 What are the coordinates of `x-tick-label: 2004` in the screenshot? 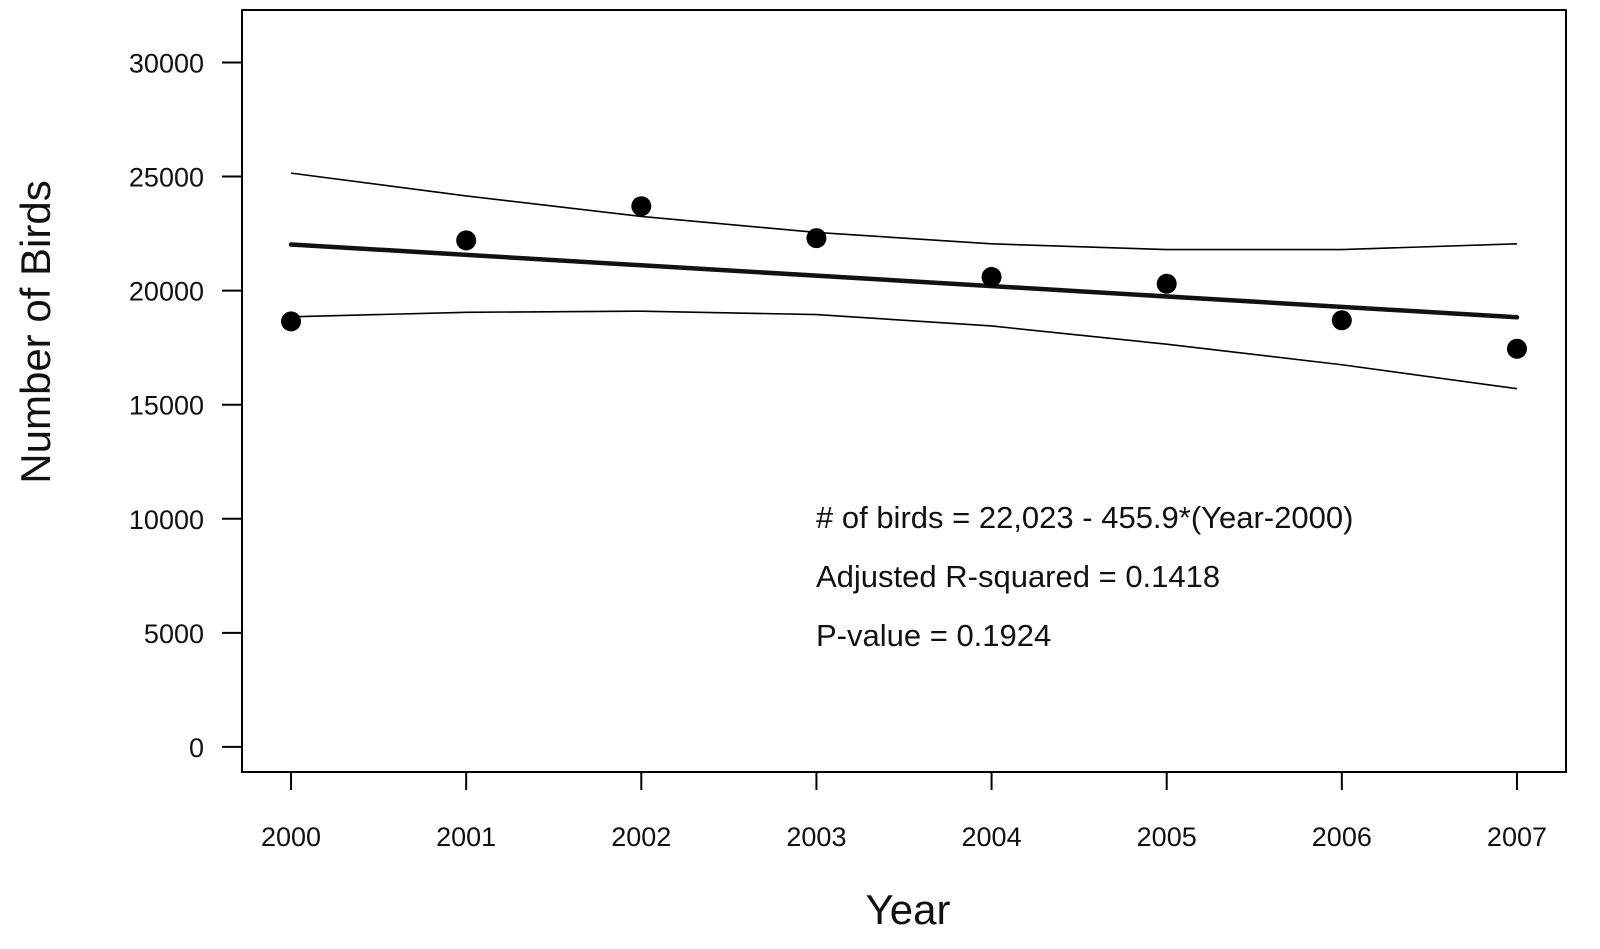 It's located at (992, 837).